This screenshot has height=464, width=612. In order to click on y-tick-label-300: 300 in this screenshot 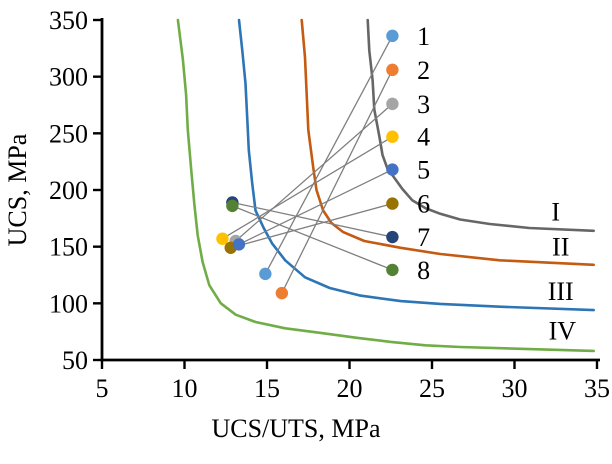, I will do `click(68, 77)`.